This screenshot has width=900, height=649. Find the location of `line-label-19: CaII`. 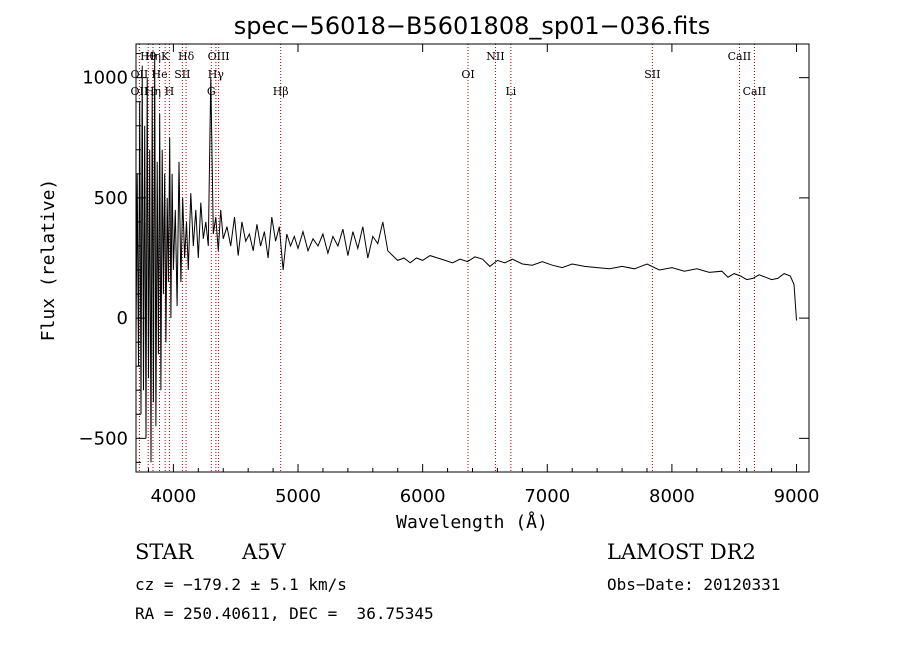

line-label-19: CaII is located at coordinates (755, 91).